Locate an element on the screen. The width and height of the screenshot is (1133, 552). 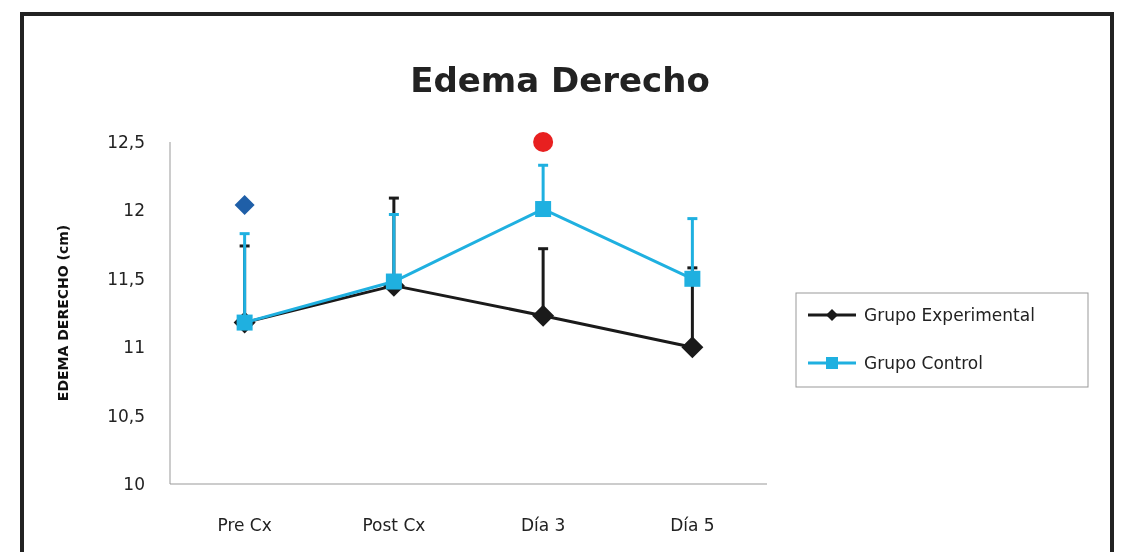
y-axis-title: EDEMA DERECHO (cm) is located at coordinates (63, 313).